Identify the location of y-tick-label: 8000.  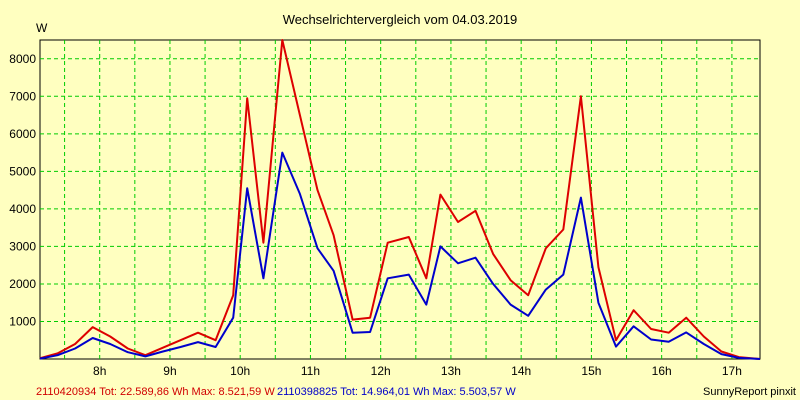
(22, 59).